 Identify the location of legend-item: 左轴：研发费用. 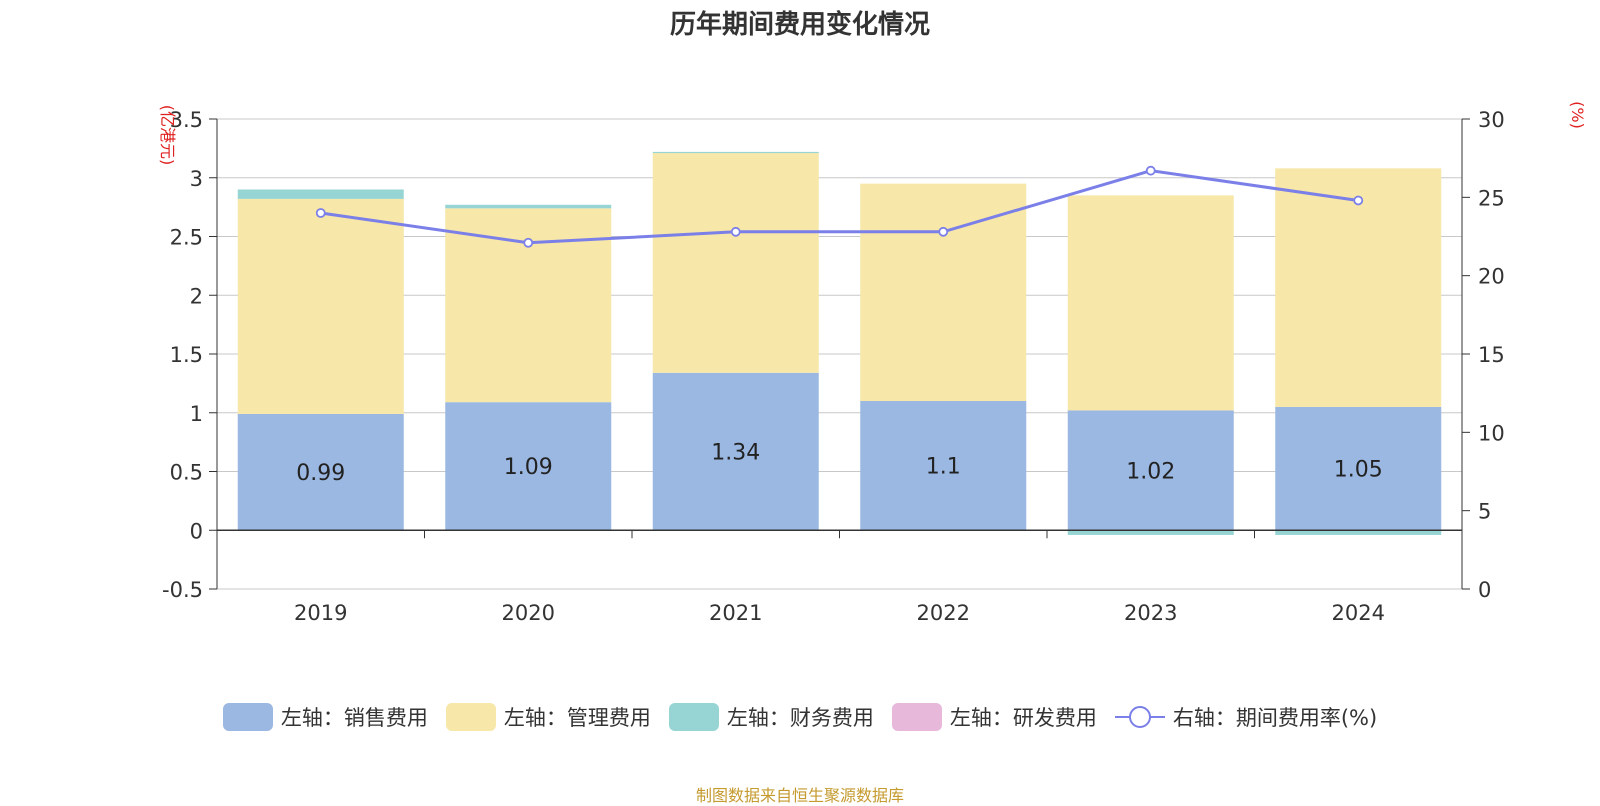
(994, 717).